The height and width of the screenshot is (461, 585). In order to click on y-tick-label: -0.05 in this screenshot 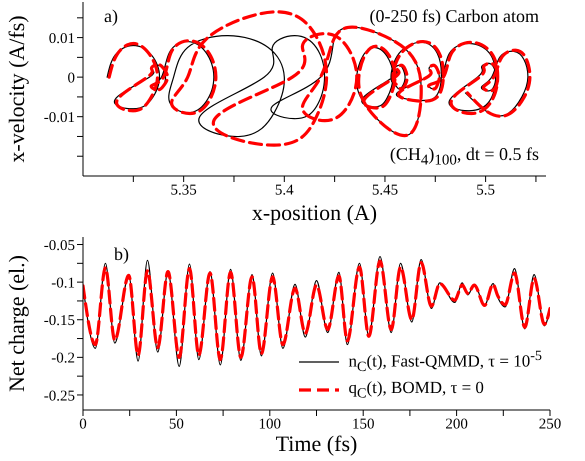, I will do `click(59, 246)`.